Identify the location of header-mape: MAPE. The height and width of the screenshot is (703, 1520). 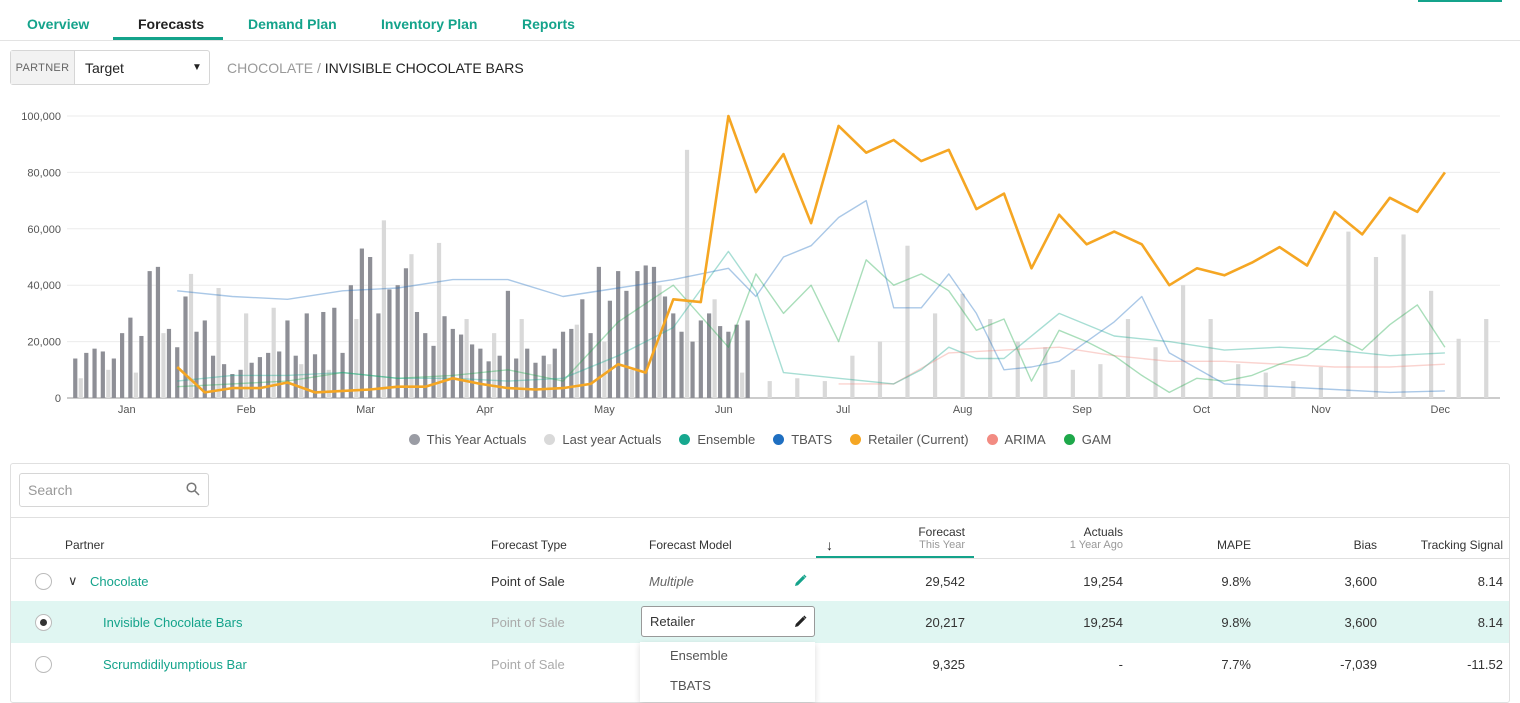
(1233, 545).